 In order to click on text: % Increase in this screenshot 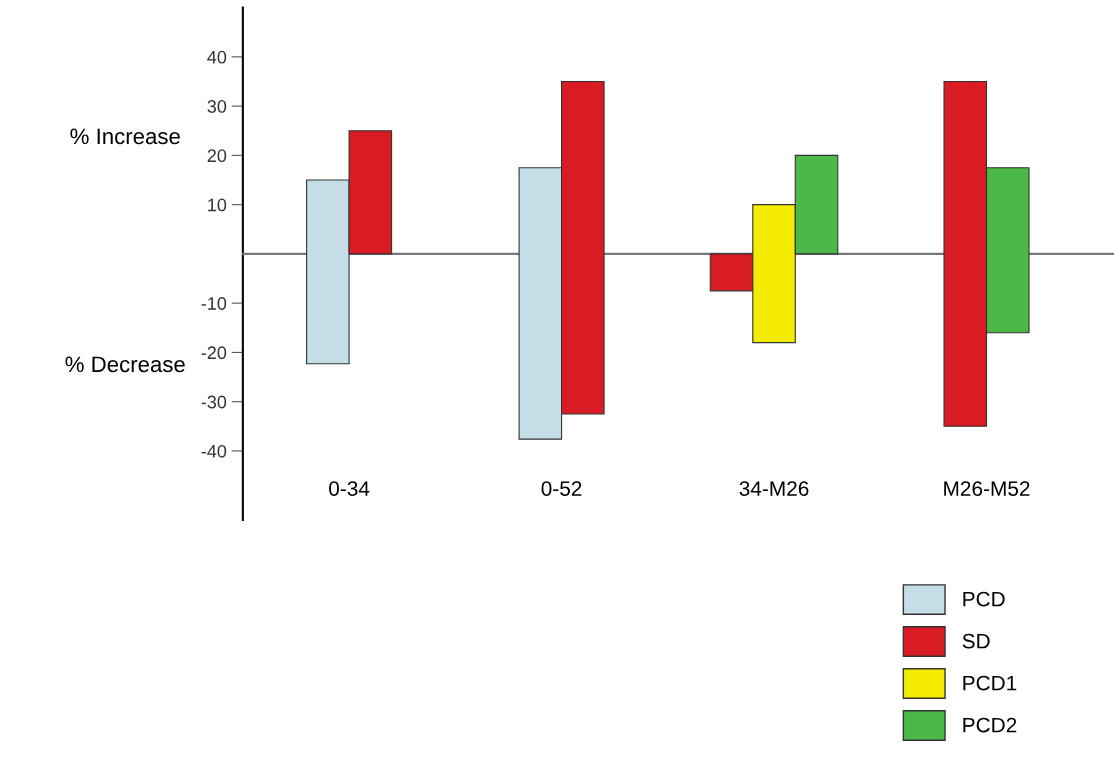, I will do `click(125, 136)`.